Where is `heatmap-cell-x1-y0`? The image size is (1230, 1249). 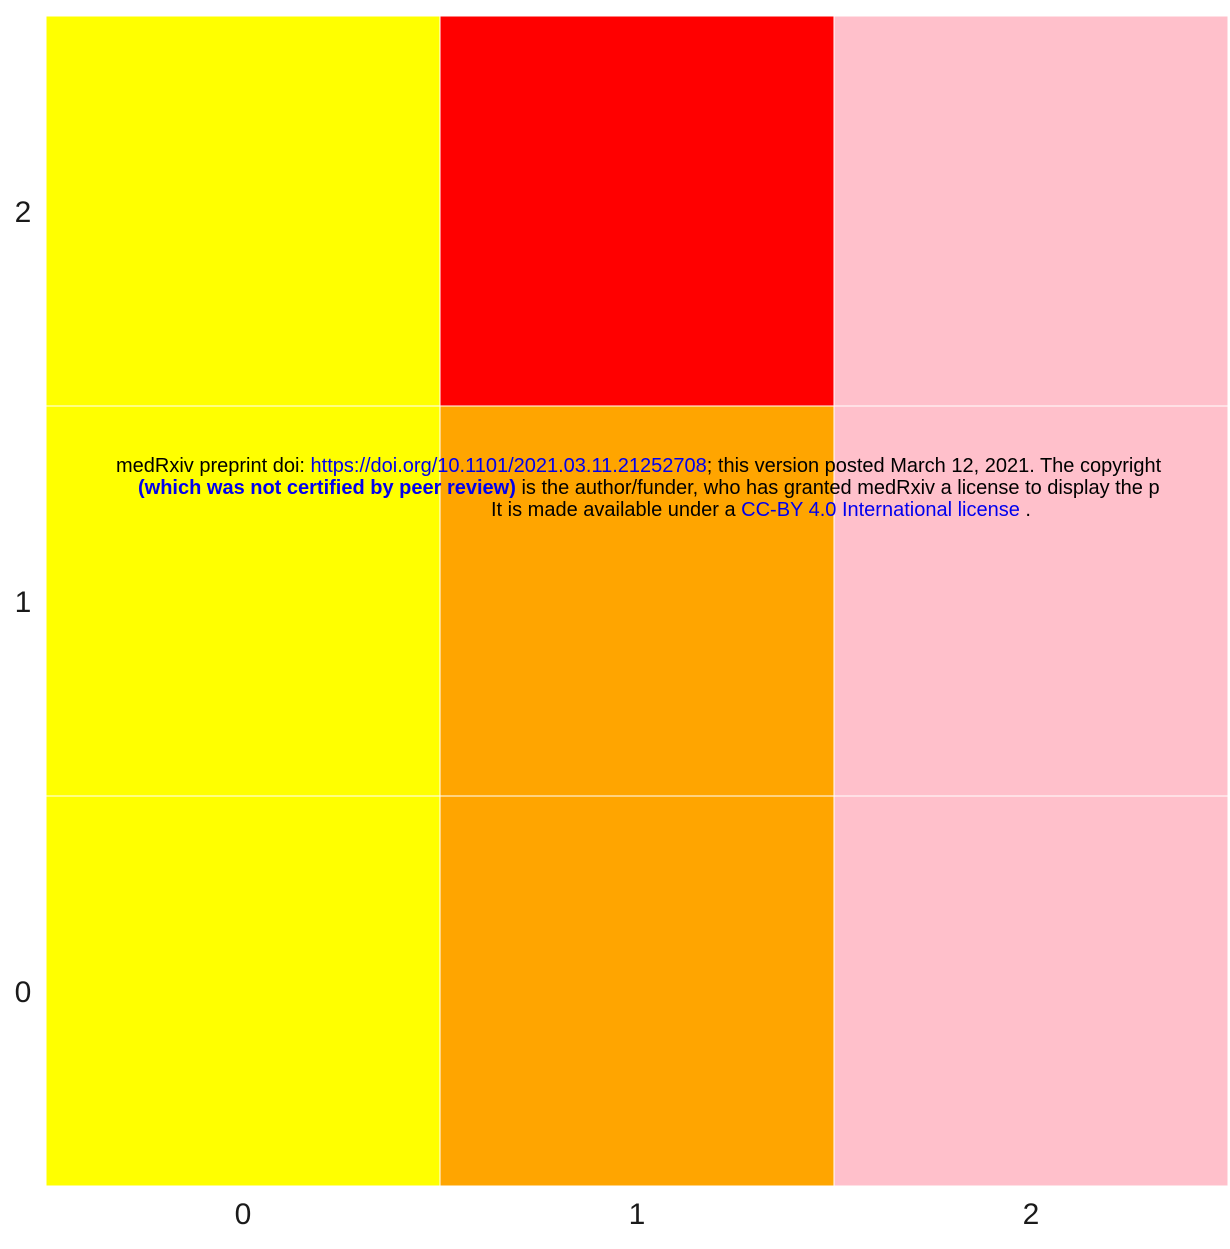
heatmap-cell-x1-y0 is located at coordinates (637, 991).